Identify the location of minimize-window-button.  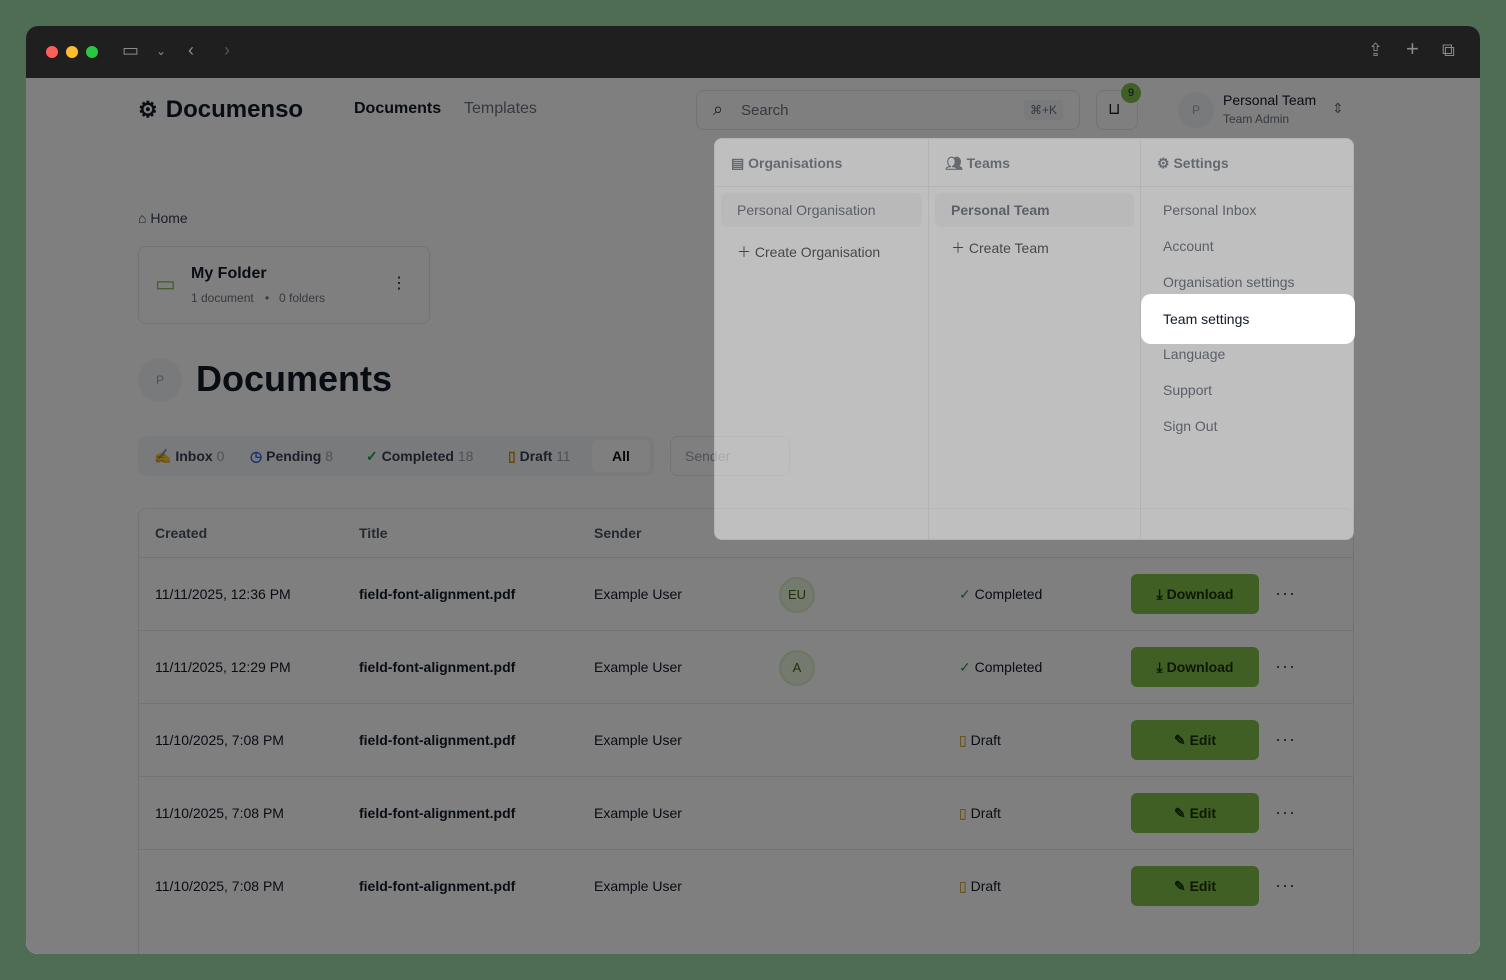
(72, 52).